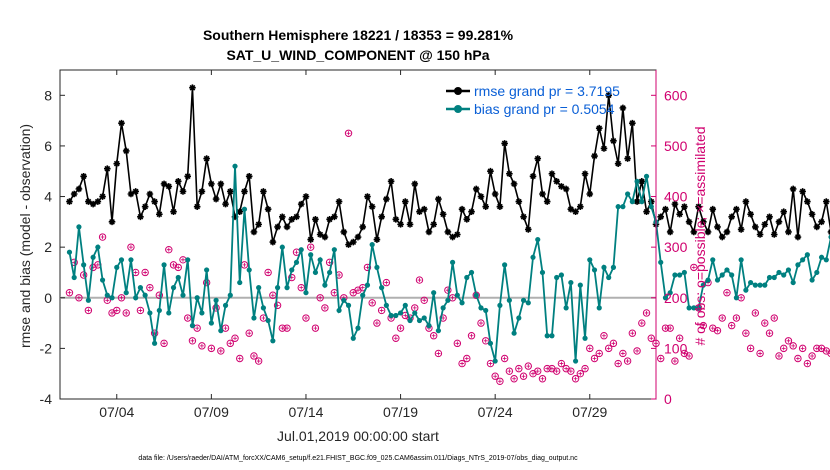 The width and height of the screenshot is (830, 470). I want to click on legend-rmse-marker, so click(458, 91).